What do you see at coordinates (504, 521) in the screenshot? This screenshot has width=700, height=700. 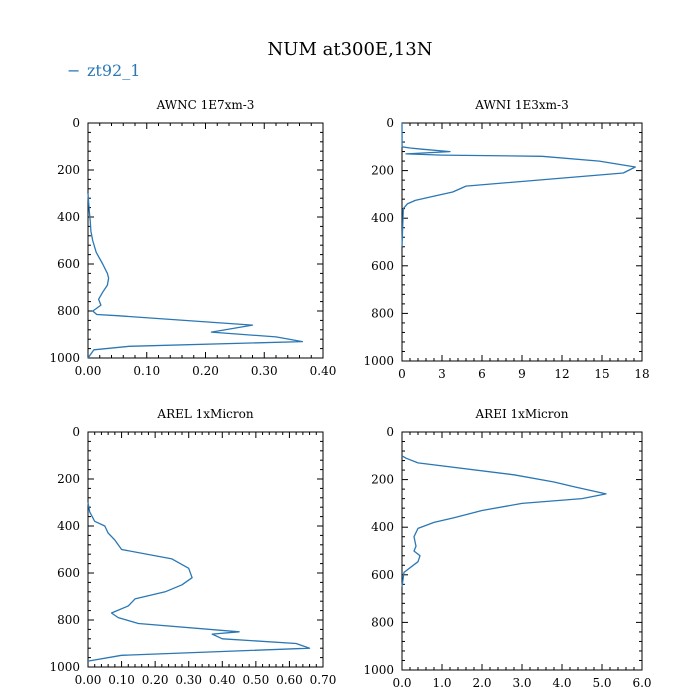 I see `series-line-arei` at bounding box center [504, 521].